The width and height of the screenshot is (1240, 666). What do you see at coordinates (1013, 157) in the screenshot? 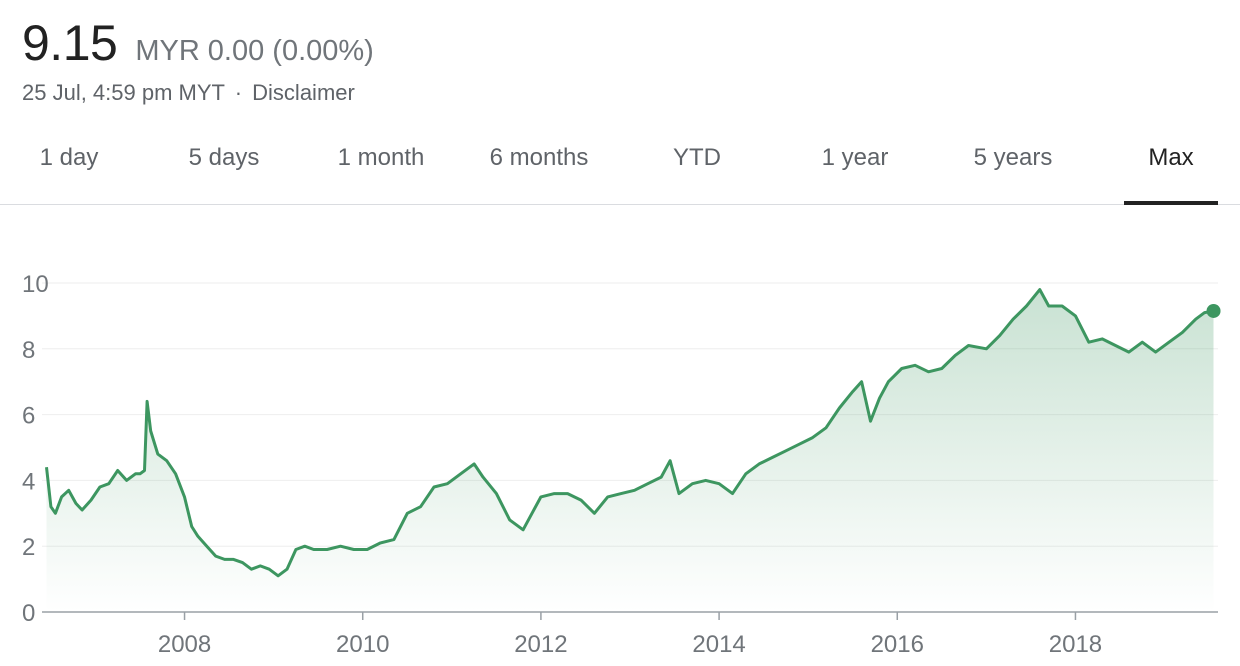
I see `tab-5-years: 5 years` at bounding box center [1013, 157].